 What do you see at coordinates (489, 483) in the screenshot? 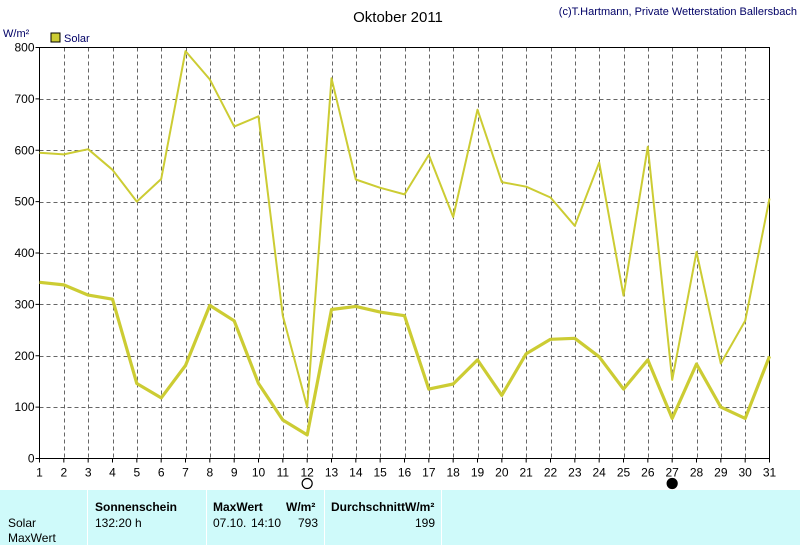
I see `moon-markers` at bounding box center [489, 483].